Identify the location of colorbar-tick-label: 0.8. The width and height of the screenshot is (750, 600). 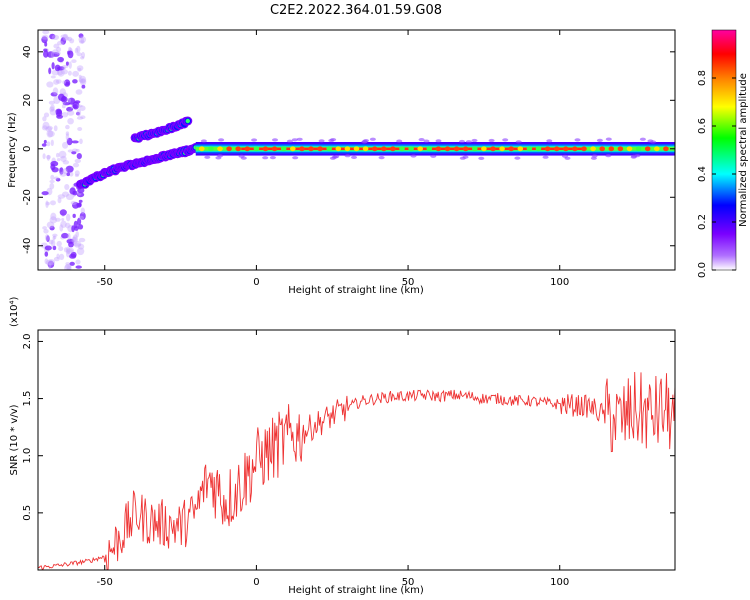
(702, 78).